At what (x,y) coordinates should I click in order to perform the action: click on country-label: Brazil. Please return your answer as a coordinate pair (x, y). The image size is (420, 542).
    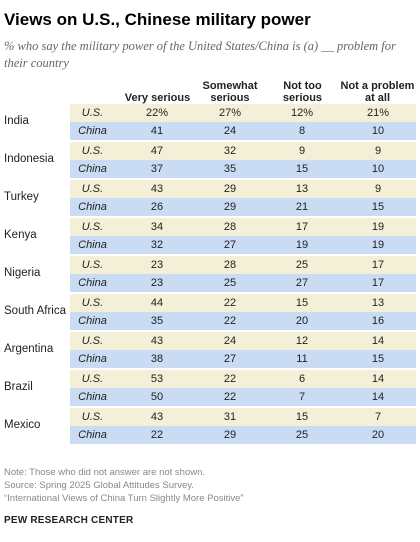
    Looking at the image, I should click on (18, 387).